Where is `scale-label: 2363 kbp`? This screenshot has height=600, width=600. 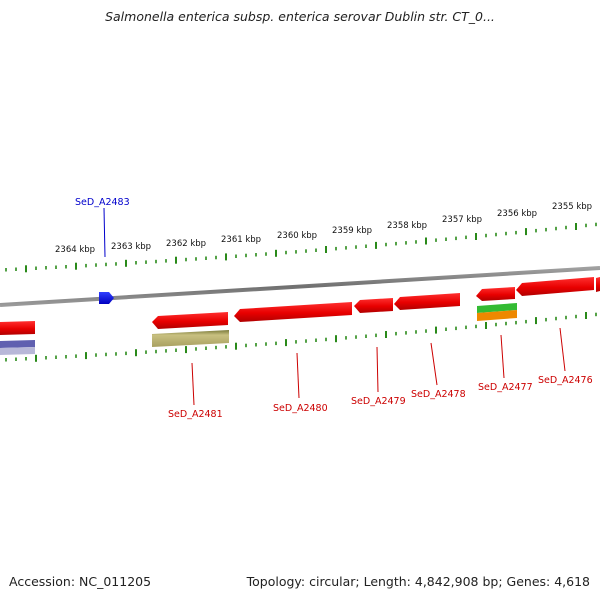
scale-label: 2363 kbp is located at coordinates (131, 247).